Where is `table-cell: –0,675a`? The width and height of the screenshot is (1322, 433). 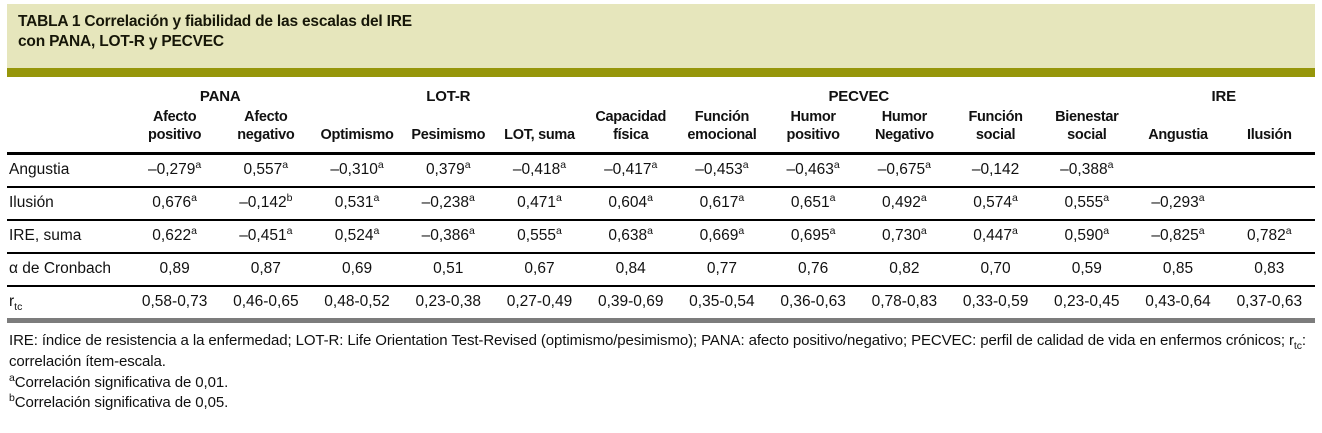 table-cell: –0,675a is located at coordinates (904, 171).